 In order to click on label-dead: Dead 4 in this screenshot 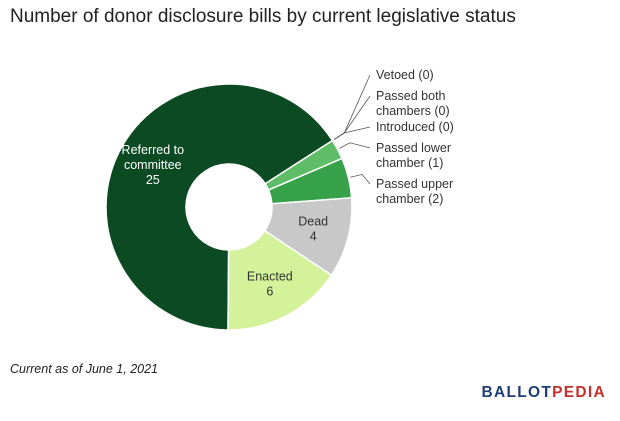, I will do `click(313, 229)`.